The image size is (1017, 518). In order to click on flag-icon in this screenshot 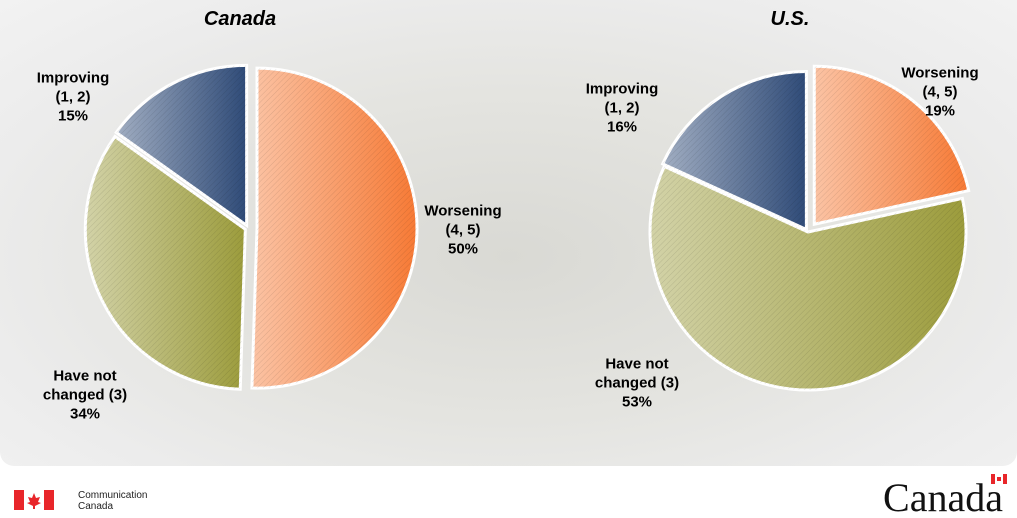, I will do `click(34, 500)`.